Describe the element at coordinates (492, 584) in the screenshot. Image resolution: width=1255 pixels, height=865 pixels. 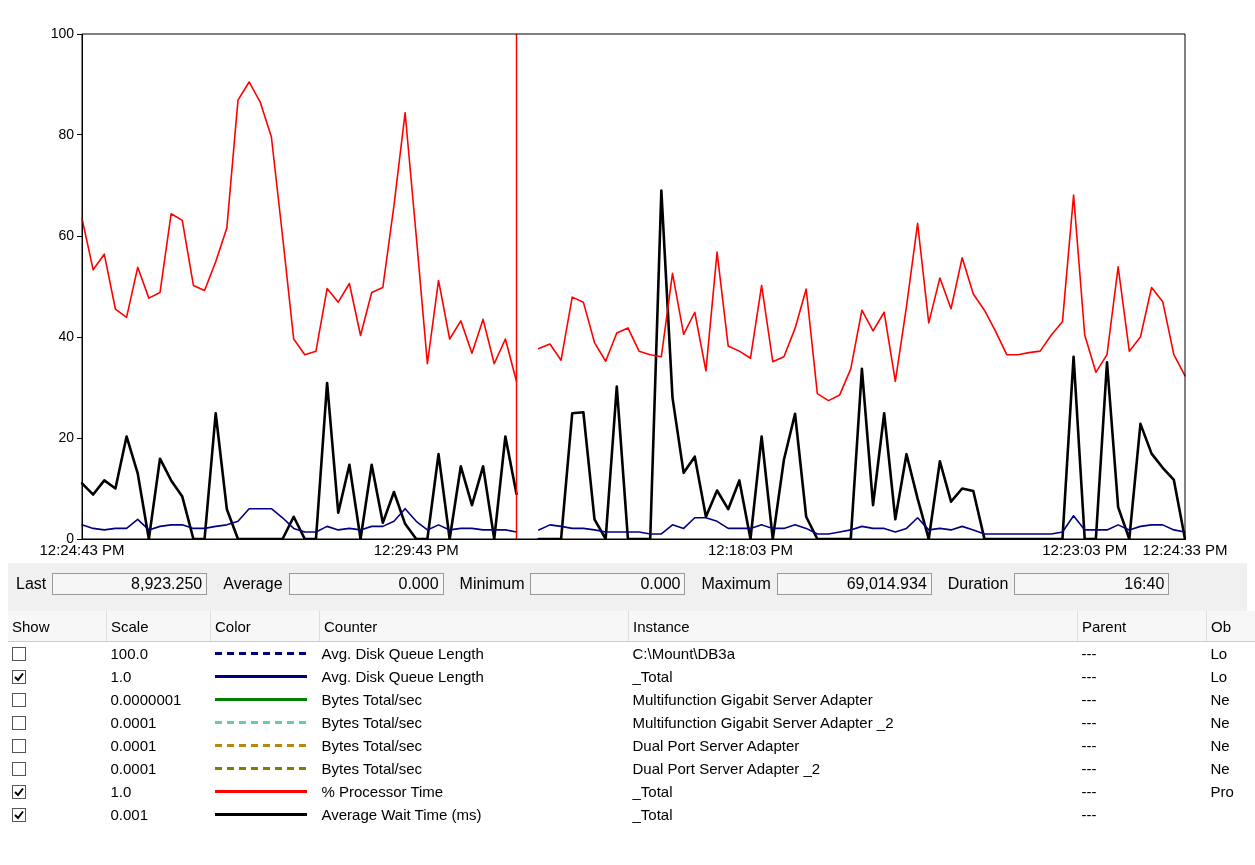
I see `text: Minimum` at that location.